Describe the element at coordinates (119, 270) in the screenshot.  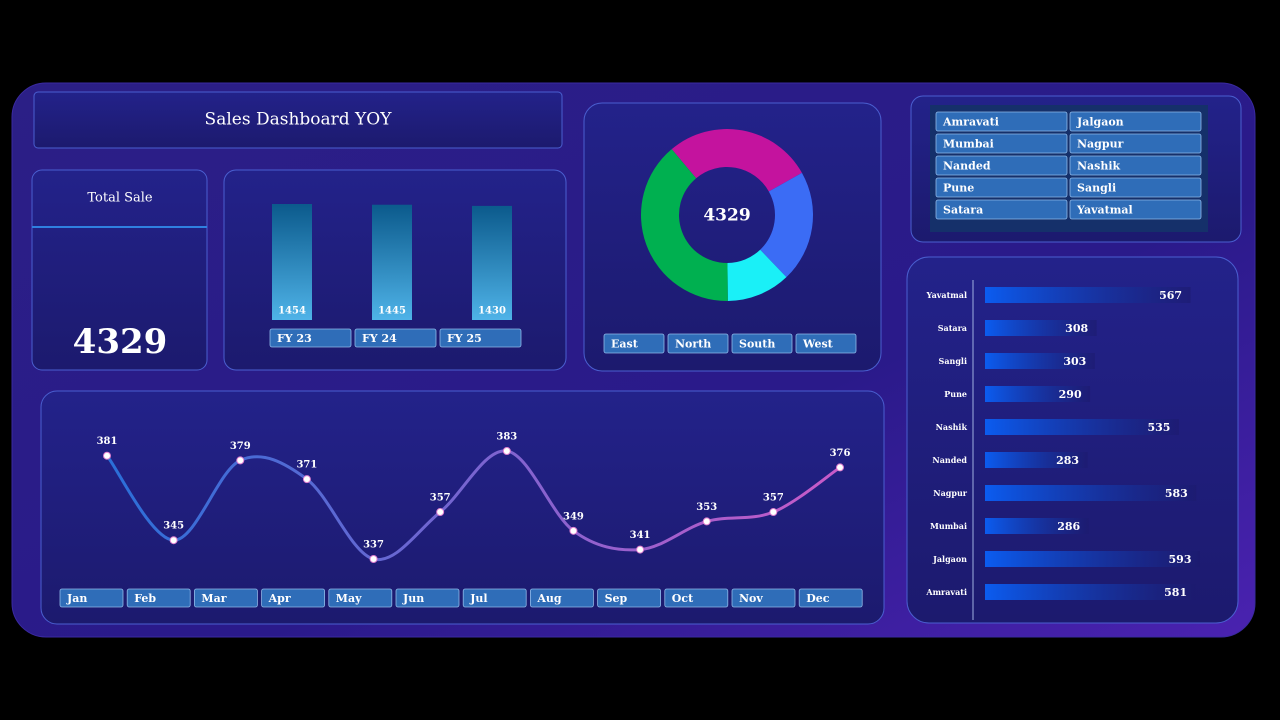
I see `kpi-panel` at that location.